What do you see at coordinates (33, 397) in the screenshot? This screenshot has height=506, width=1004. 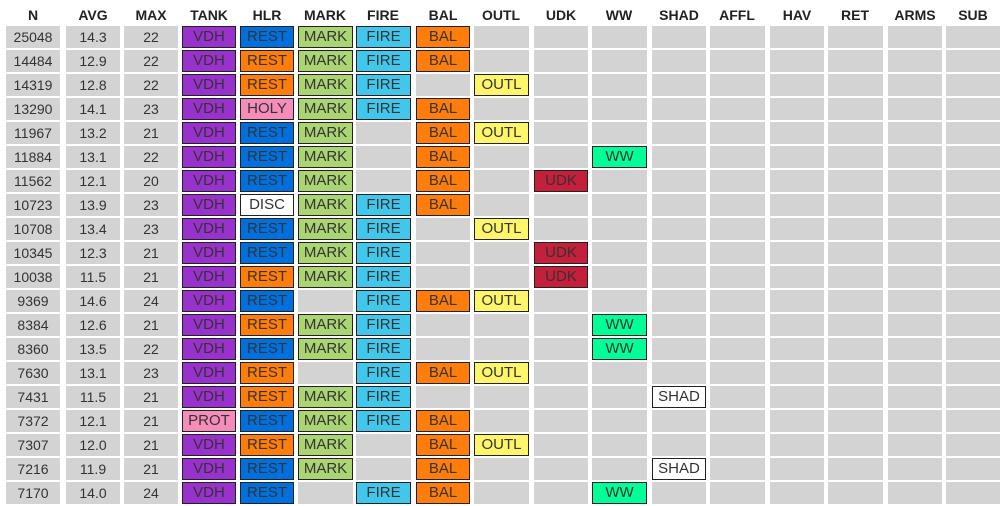 I see `cell-n: 7431` at bounding box center [33, 397].